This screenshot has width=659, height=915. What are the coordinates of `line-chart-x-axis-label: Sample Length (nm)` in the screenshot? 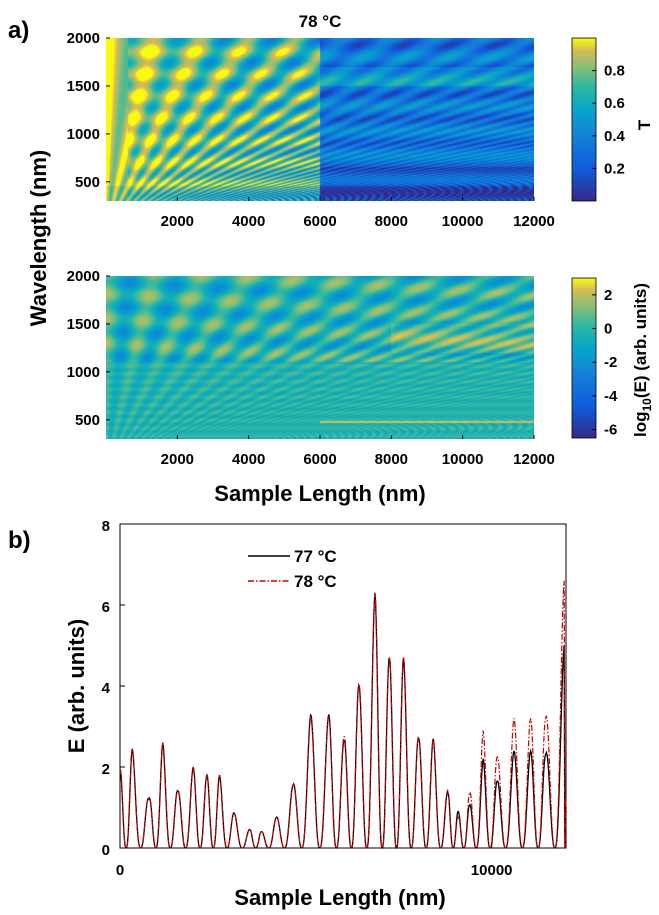 It's located at (339, 897).